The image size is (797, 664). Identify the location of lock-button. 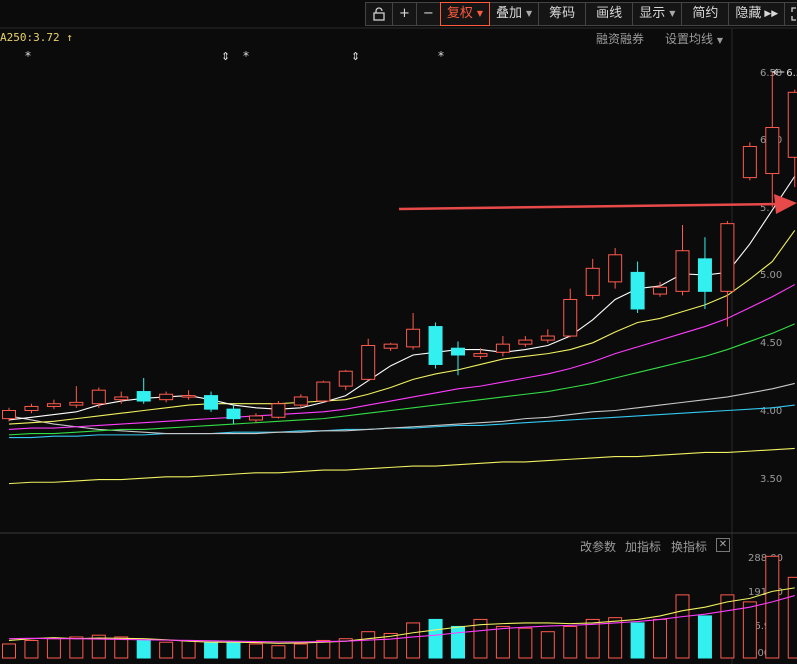
(379, 14).